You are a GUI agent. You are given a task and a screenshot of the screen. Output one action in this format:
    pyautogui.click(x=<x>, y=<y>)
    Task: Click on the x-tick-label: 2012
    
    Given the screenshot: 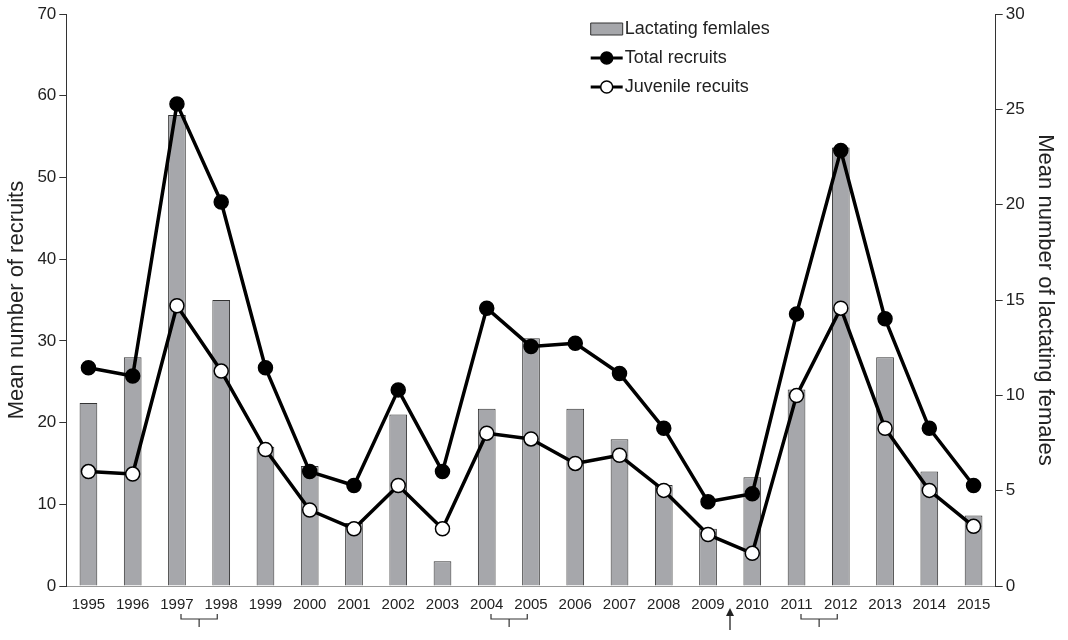 What is the action you would take?
    pyautogui.click(x=841, y=604)
    